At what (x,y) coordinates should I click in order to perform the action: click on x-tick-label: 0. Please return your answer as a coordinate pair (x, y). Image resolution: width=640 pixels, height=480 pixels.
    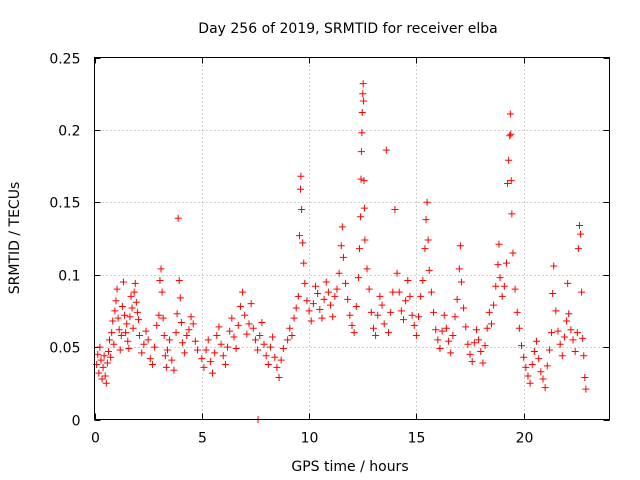
    Looking at the image, I should click on (95, 439).